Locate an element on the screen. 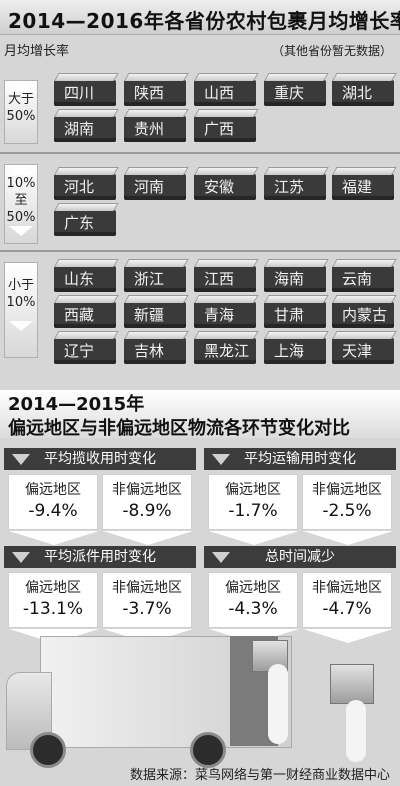 The image size is (400, 786). province-label: 安徽 is located at coordinates (219, 187).